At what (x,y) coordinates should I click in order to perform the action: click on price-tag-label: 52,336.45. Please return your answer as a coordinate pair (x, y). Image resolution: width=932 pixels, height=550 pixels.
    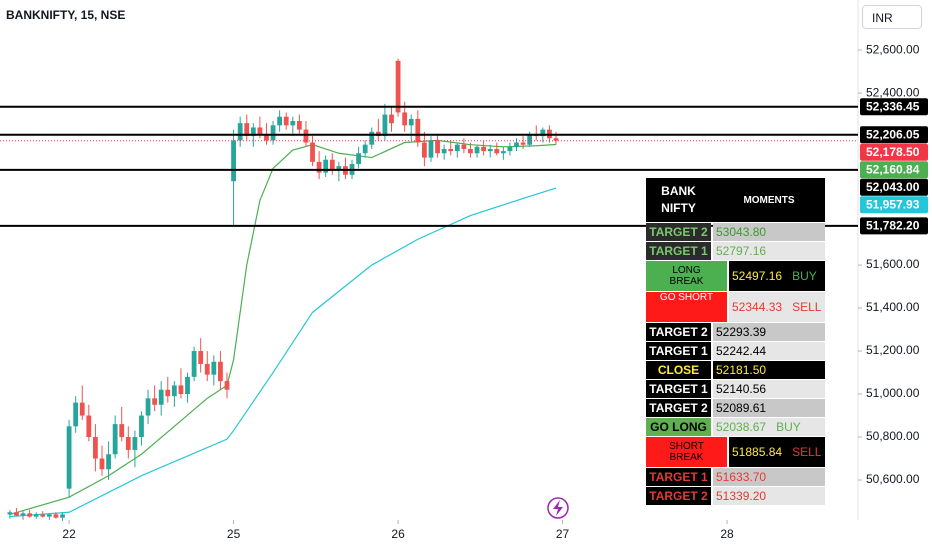
    Looking at the image, I should click on (893, 106).